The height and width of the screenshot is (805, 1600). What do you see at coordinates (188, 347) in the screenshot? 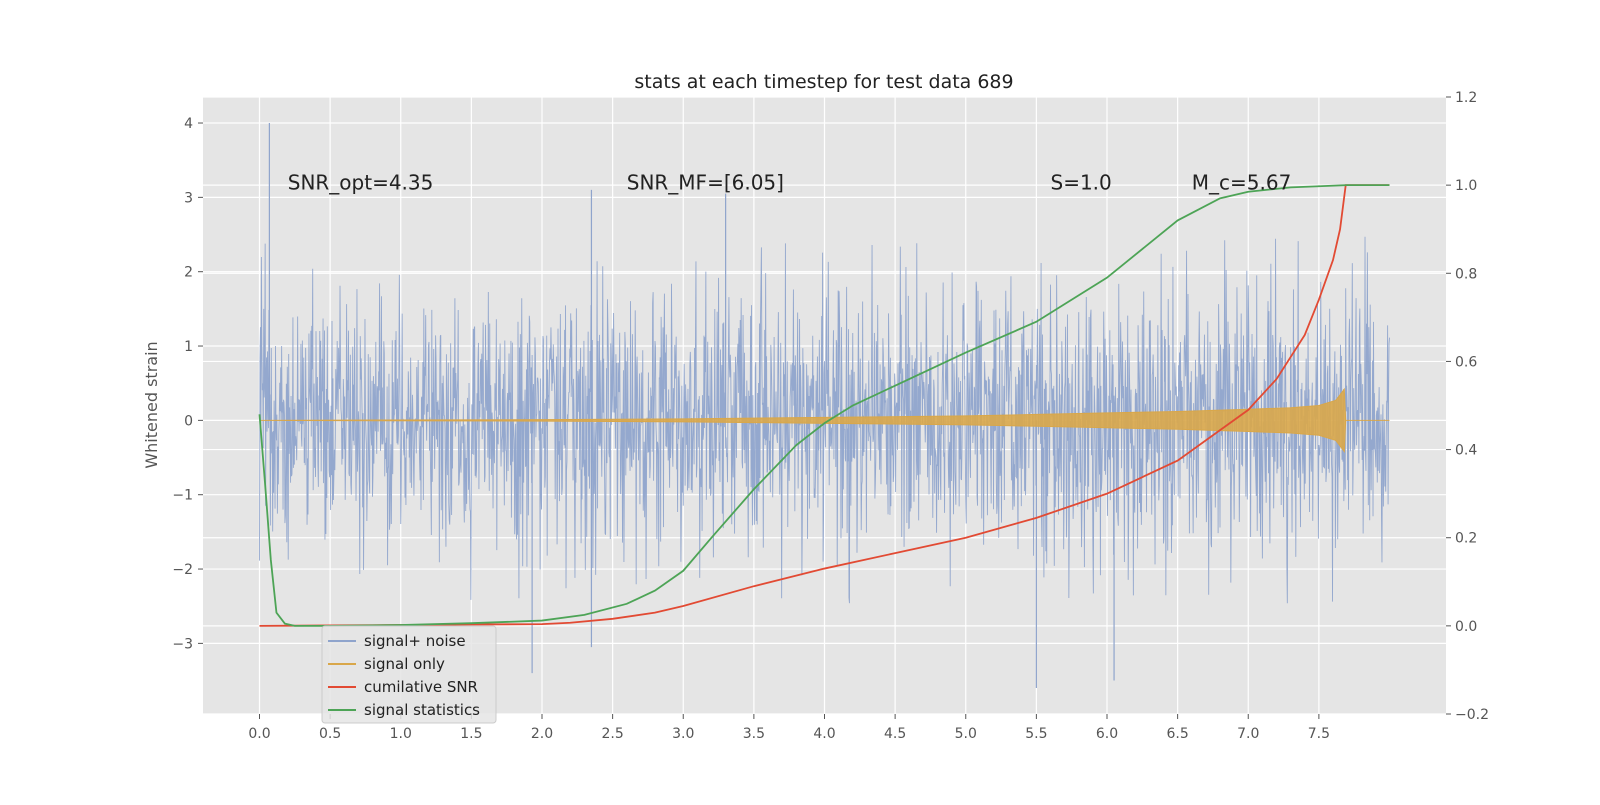
I see `y-tick-label: 1` at bounding box center [188, 347].